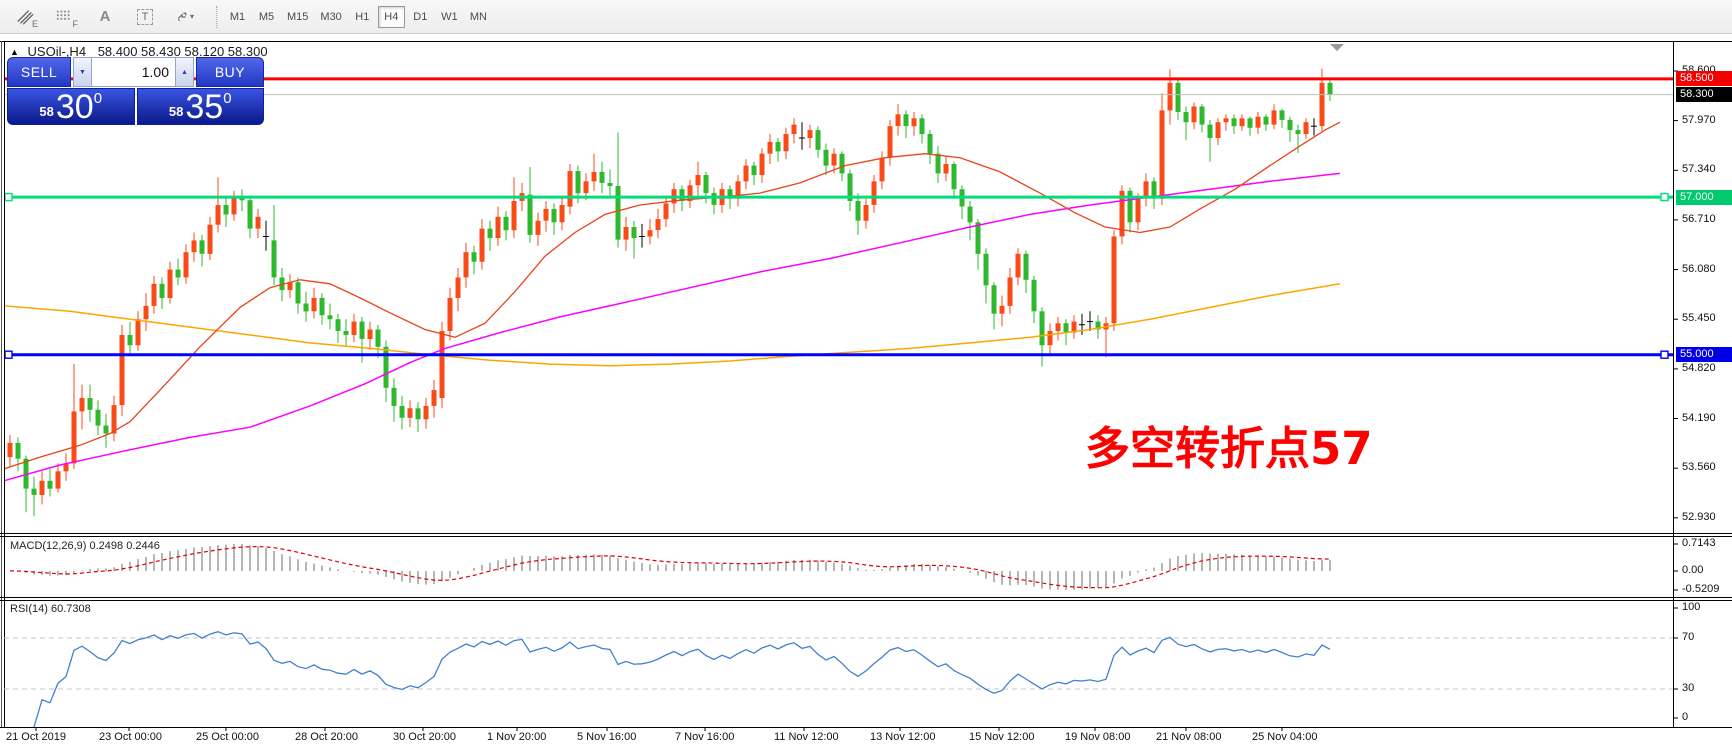  I want to click on label-tool-icon: T, so click(145, 17).